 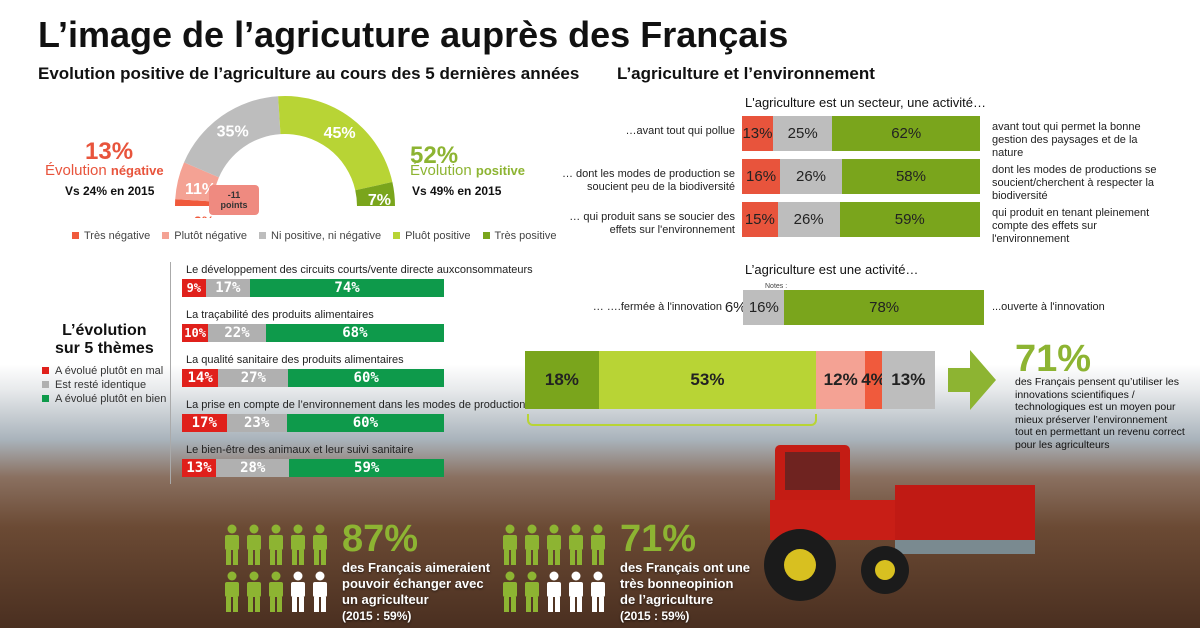 What do you see at coordinates (811, 176) in the screenshot?
I see `env-bar-segment: 26%` at bounding box center [811, 176].